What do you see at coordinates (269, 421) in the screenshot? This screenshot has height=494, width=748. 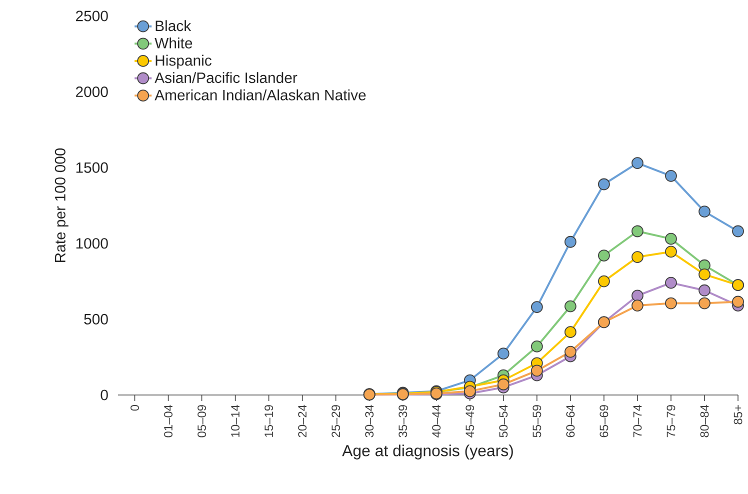 I see `x-tick-label: 15–19` at bounding box center [269, 421].